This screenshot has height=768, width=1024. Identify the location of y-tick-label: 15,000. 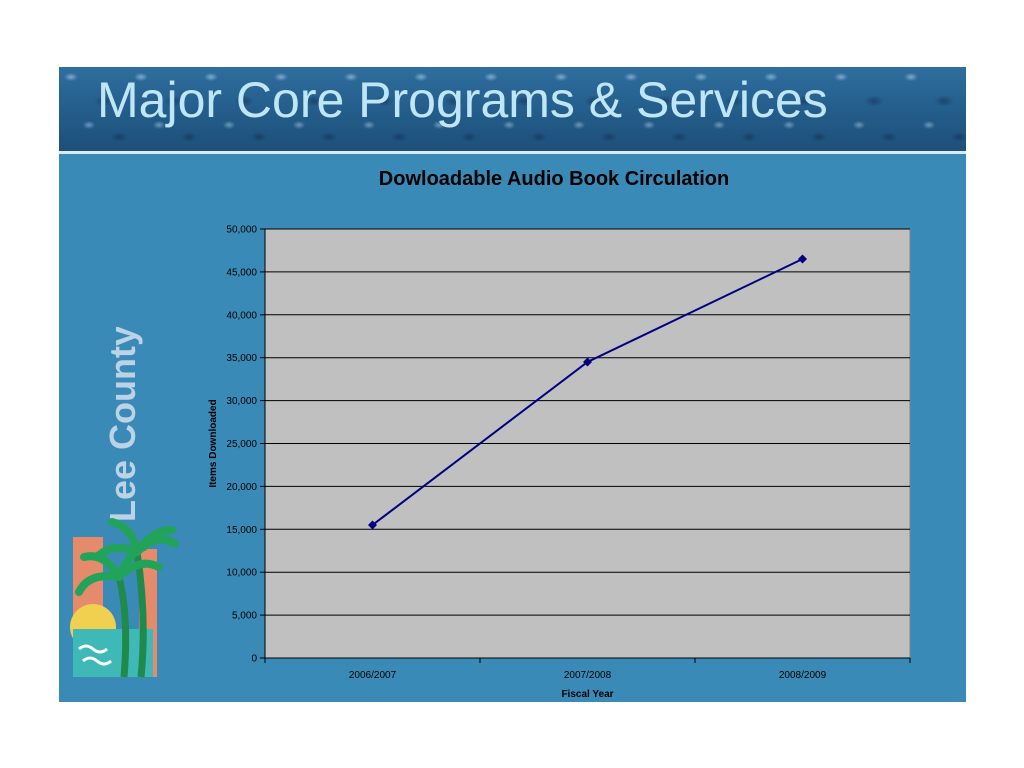
(241, 530).